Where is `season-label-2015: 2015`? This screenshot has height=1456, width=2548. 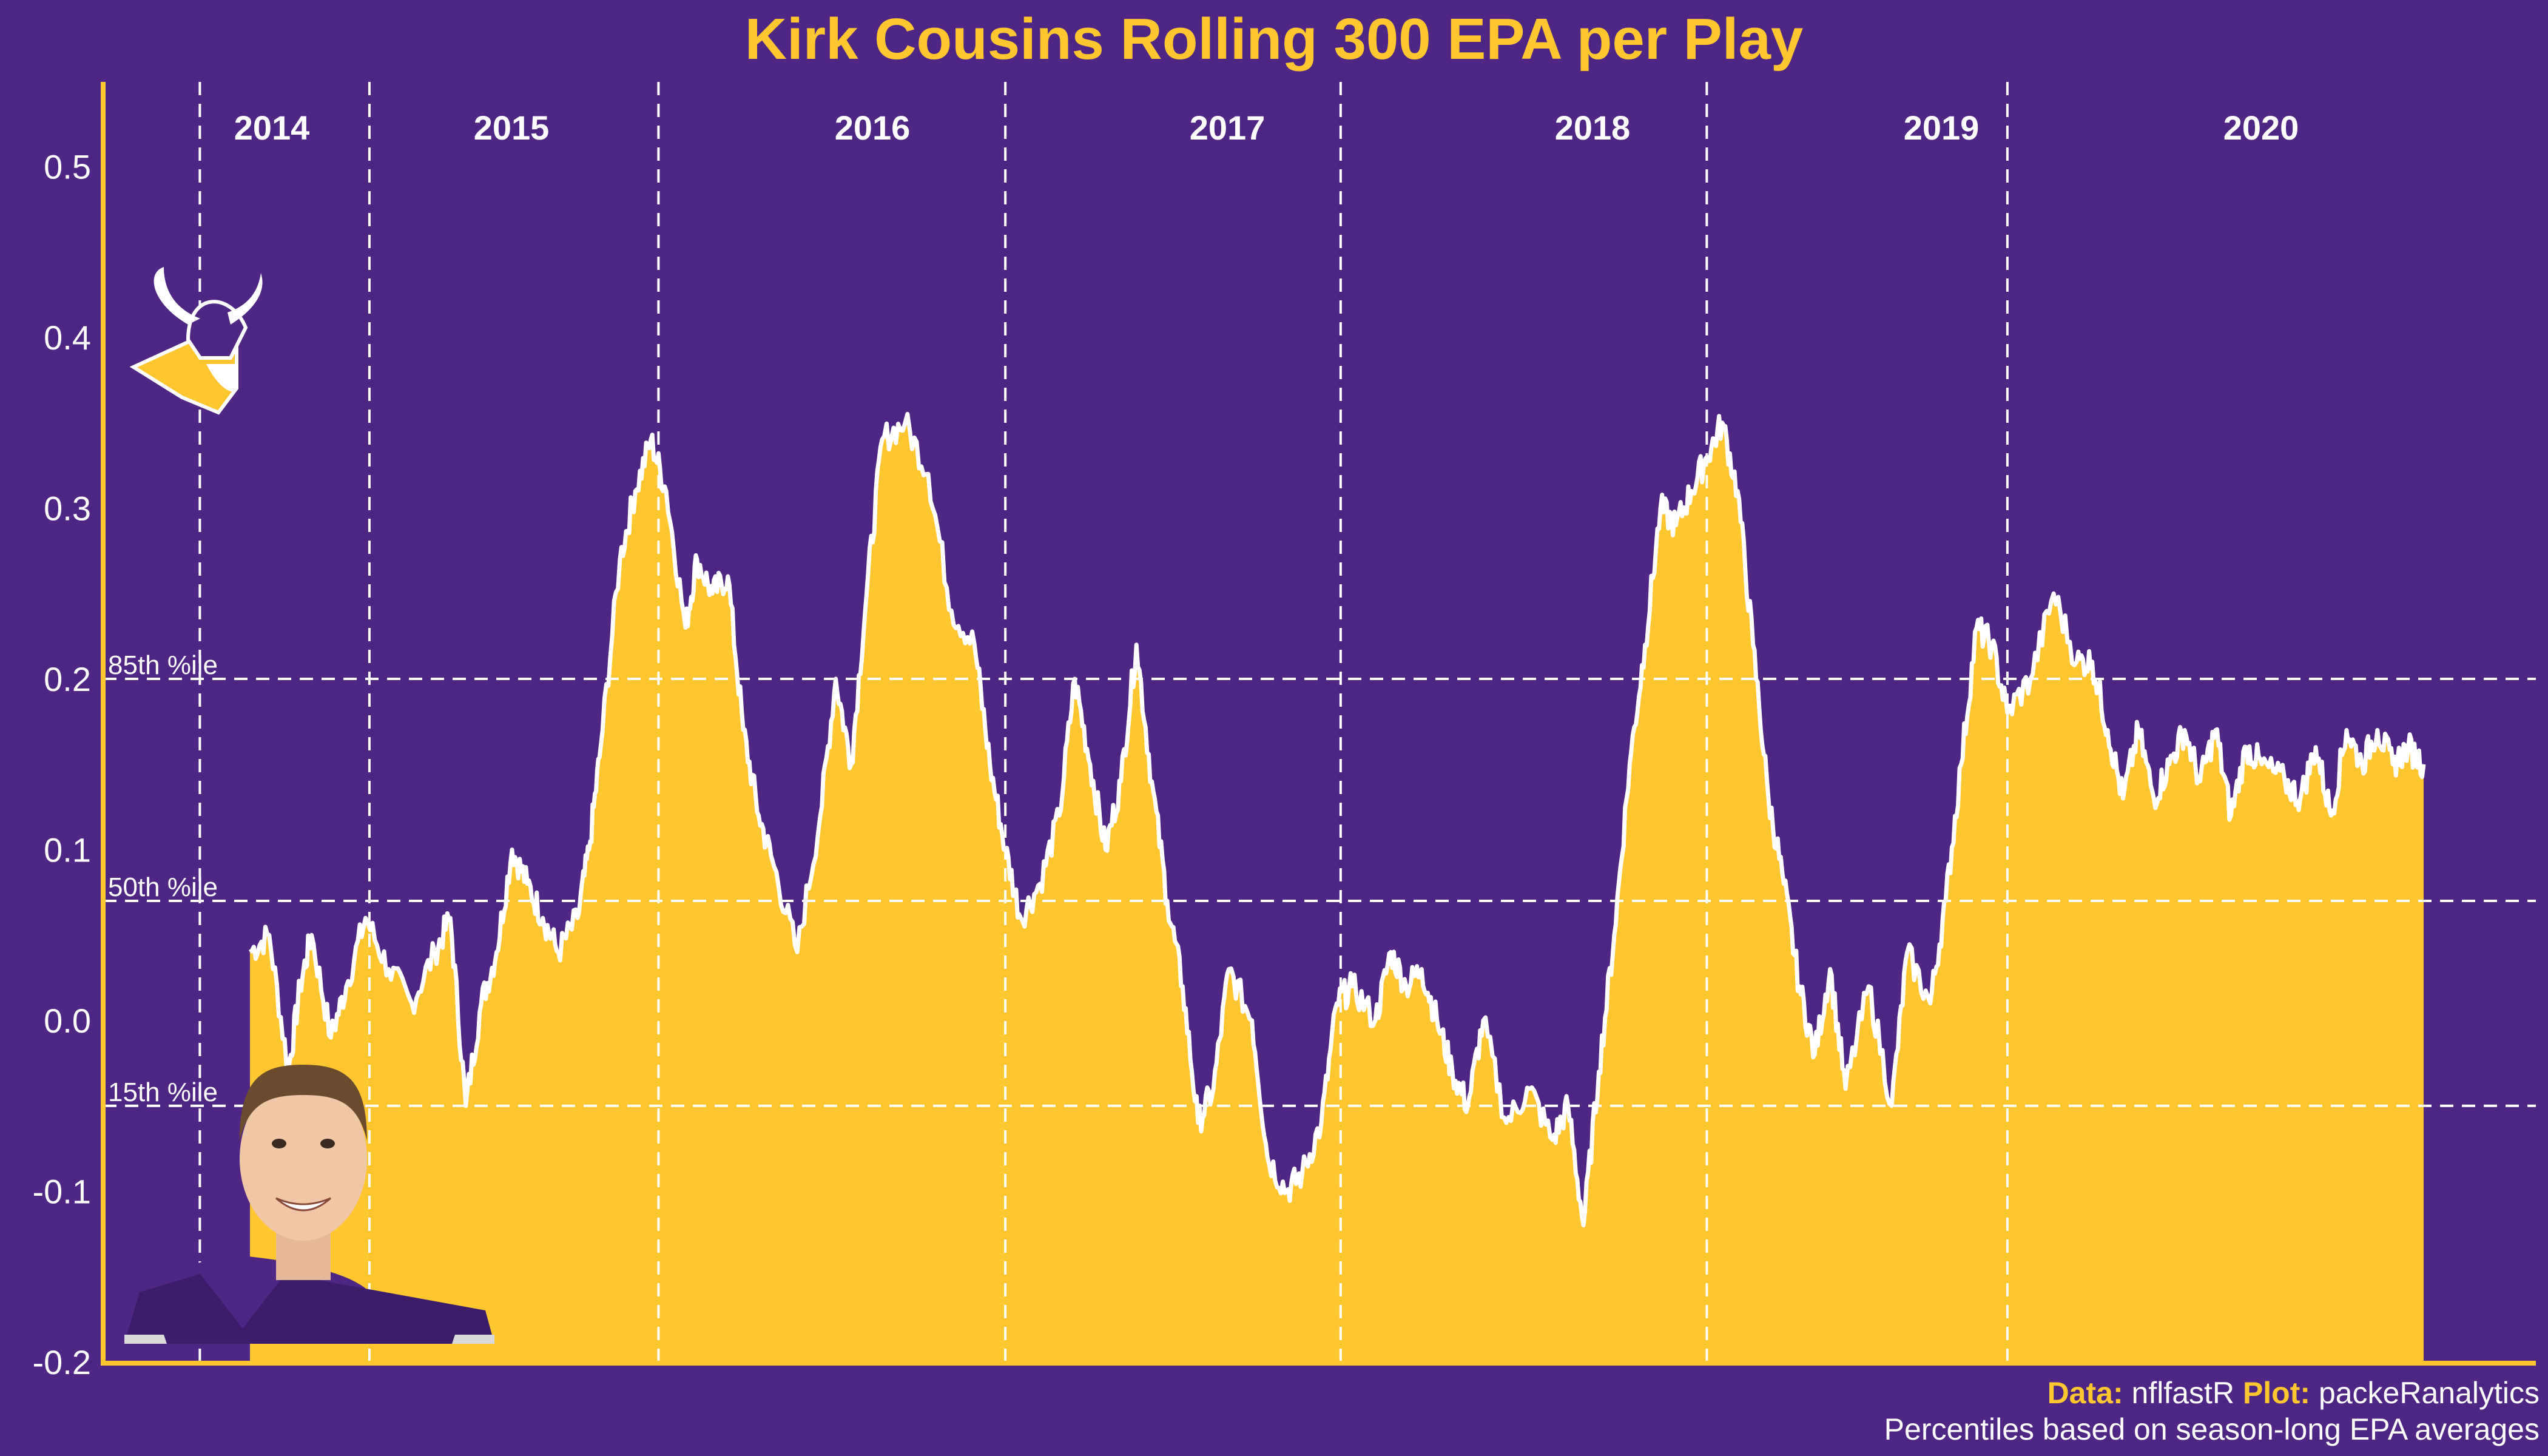
season-label-2015: 2015 is located at coordinates (512, 128).